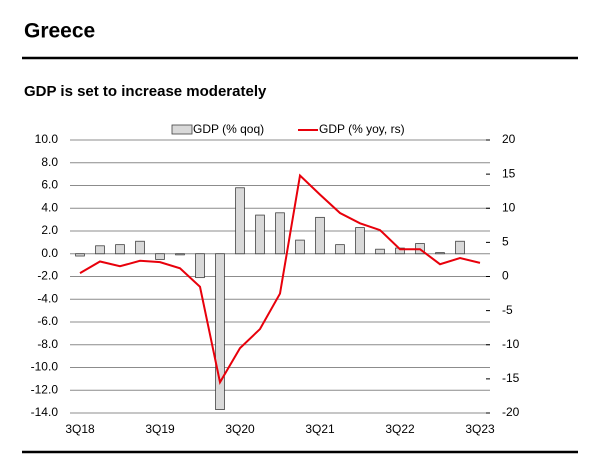 The image size is (591, 461). I want to click on y-tick-label: 2.0, so click(49, 230).